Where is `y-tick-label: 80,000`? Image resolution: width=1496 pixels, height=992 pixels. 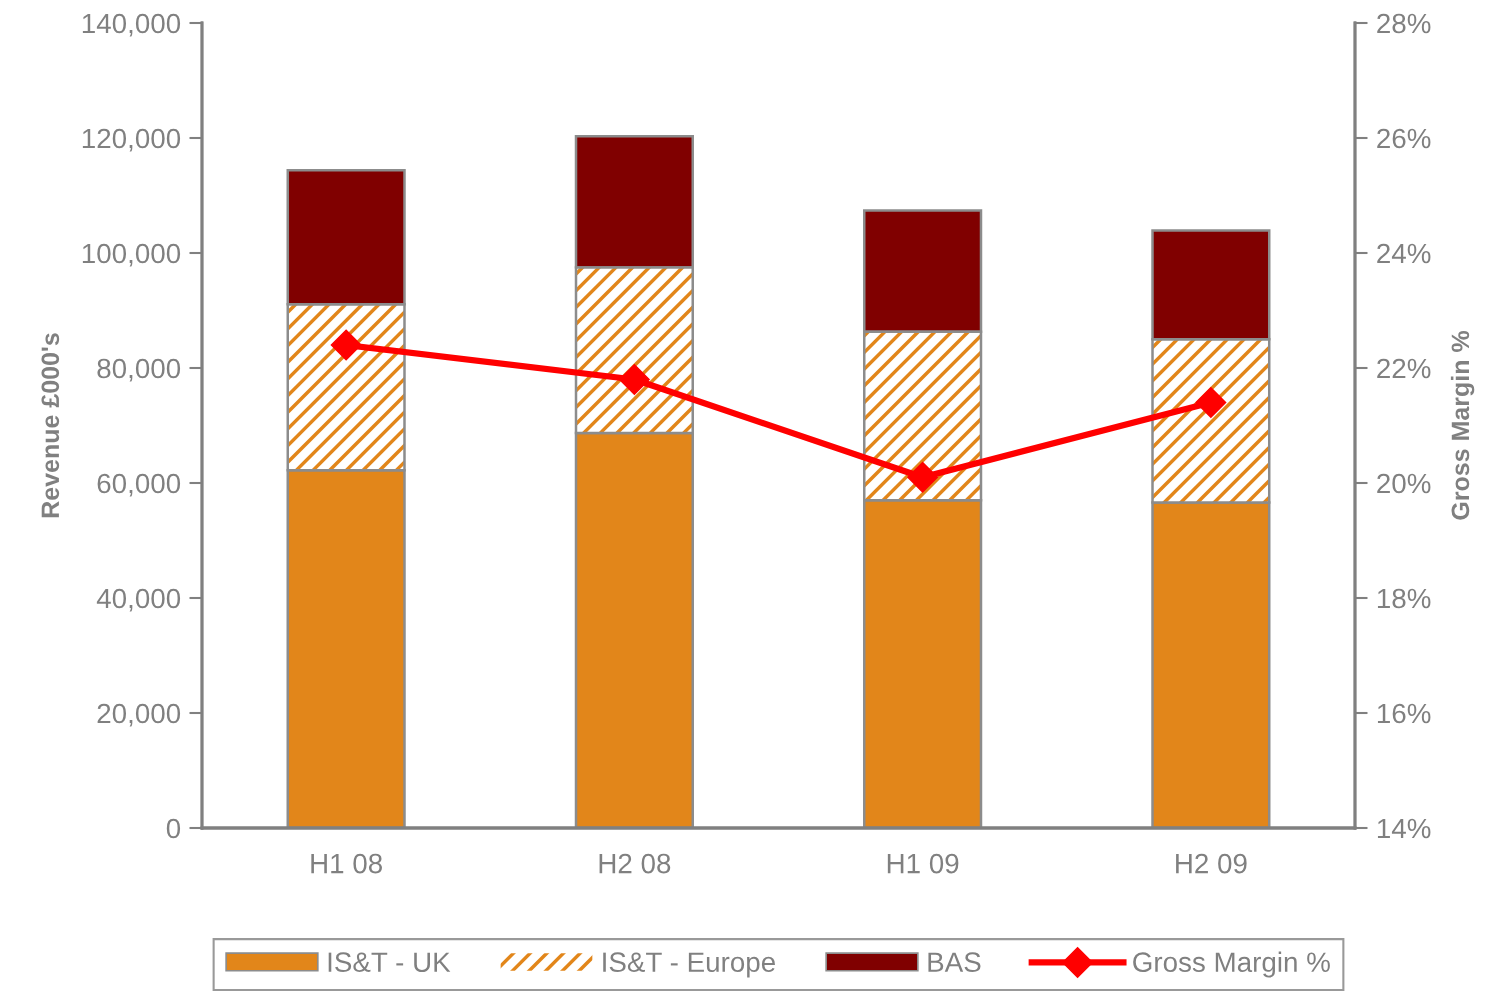 y-tick-label: 80,000 is located at coordinates (139, 370).